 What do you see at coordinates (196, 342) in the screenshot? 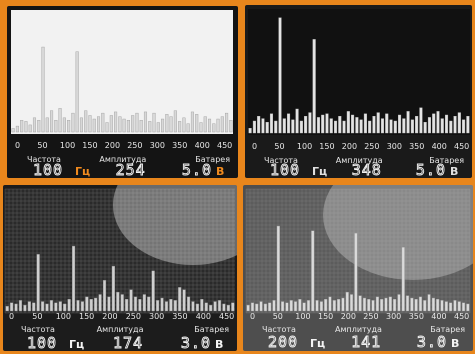
I see `battery-display-readout: 3.0` at bounding box center [196, 342].